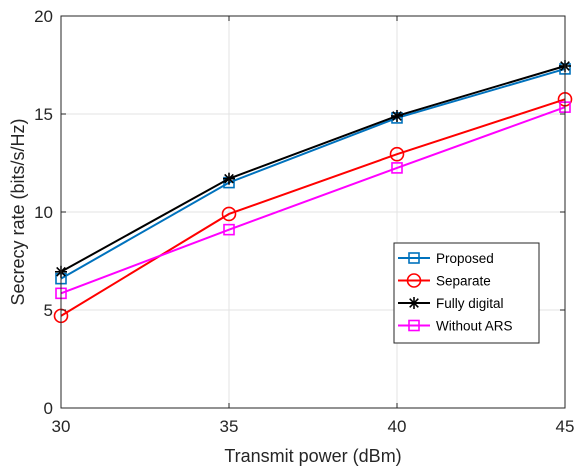 The height and width of the screenshot is (469, 576). I want to click on x-axis-label: Transmit power (dBm), so click(312, 456).